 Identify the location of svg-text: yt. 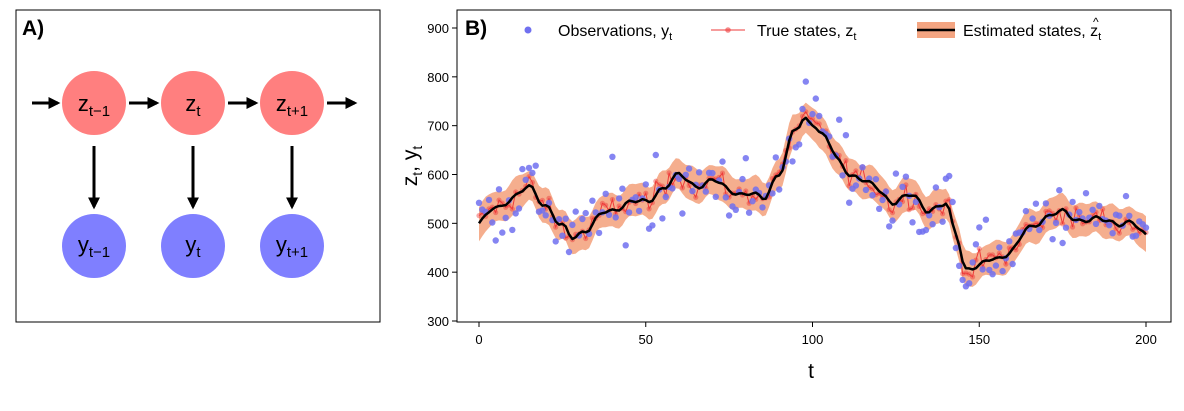
(193, 246).